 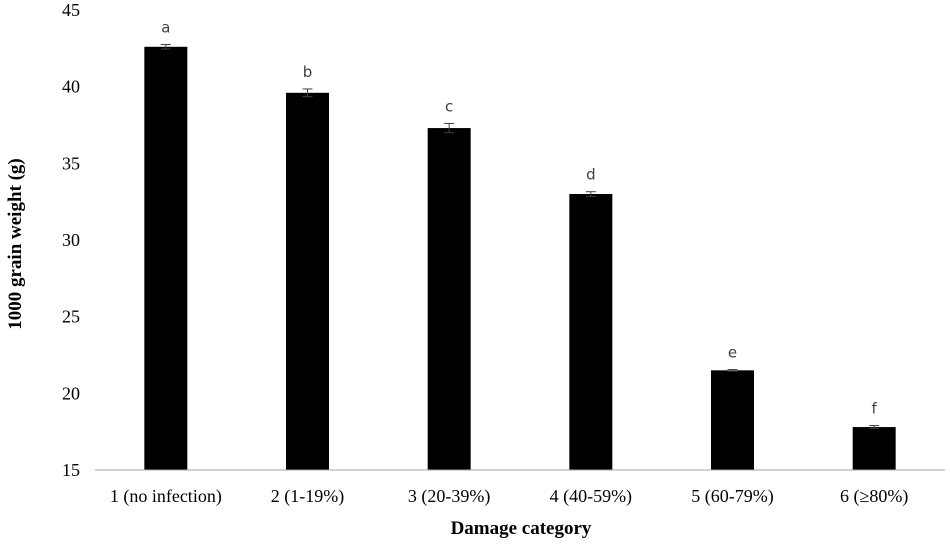 What do you see at coordinates (591, 496) in the screenshot?
I see `x-tick-label: 4 (40-59%)` at bounding box center [591, 496].